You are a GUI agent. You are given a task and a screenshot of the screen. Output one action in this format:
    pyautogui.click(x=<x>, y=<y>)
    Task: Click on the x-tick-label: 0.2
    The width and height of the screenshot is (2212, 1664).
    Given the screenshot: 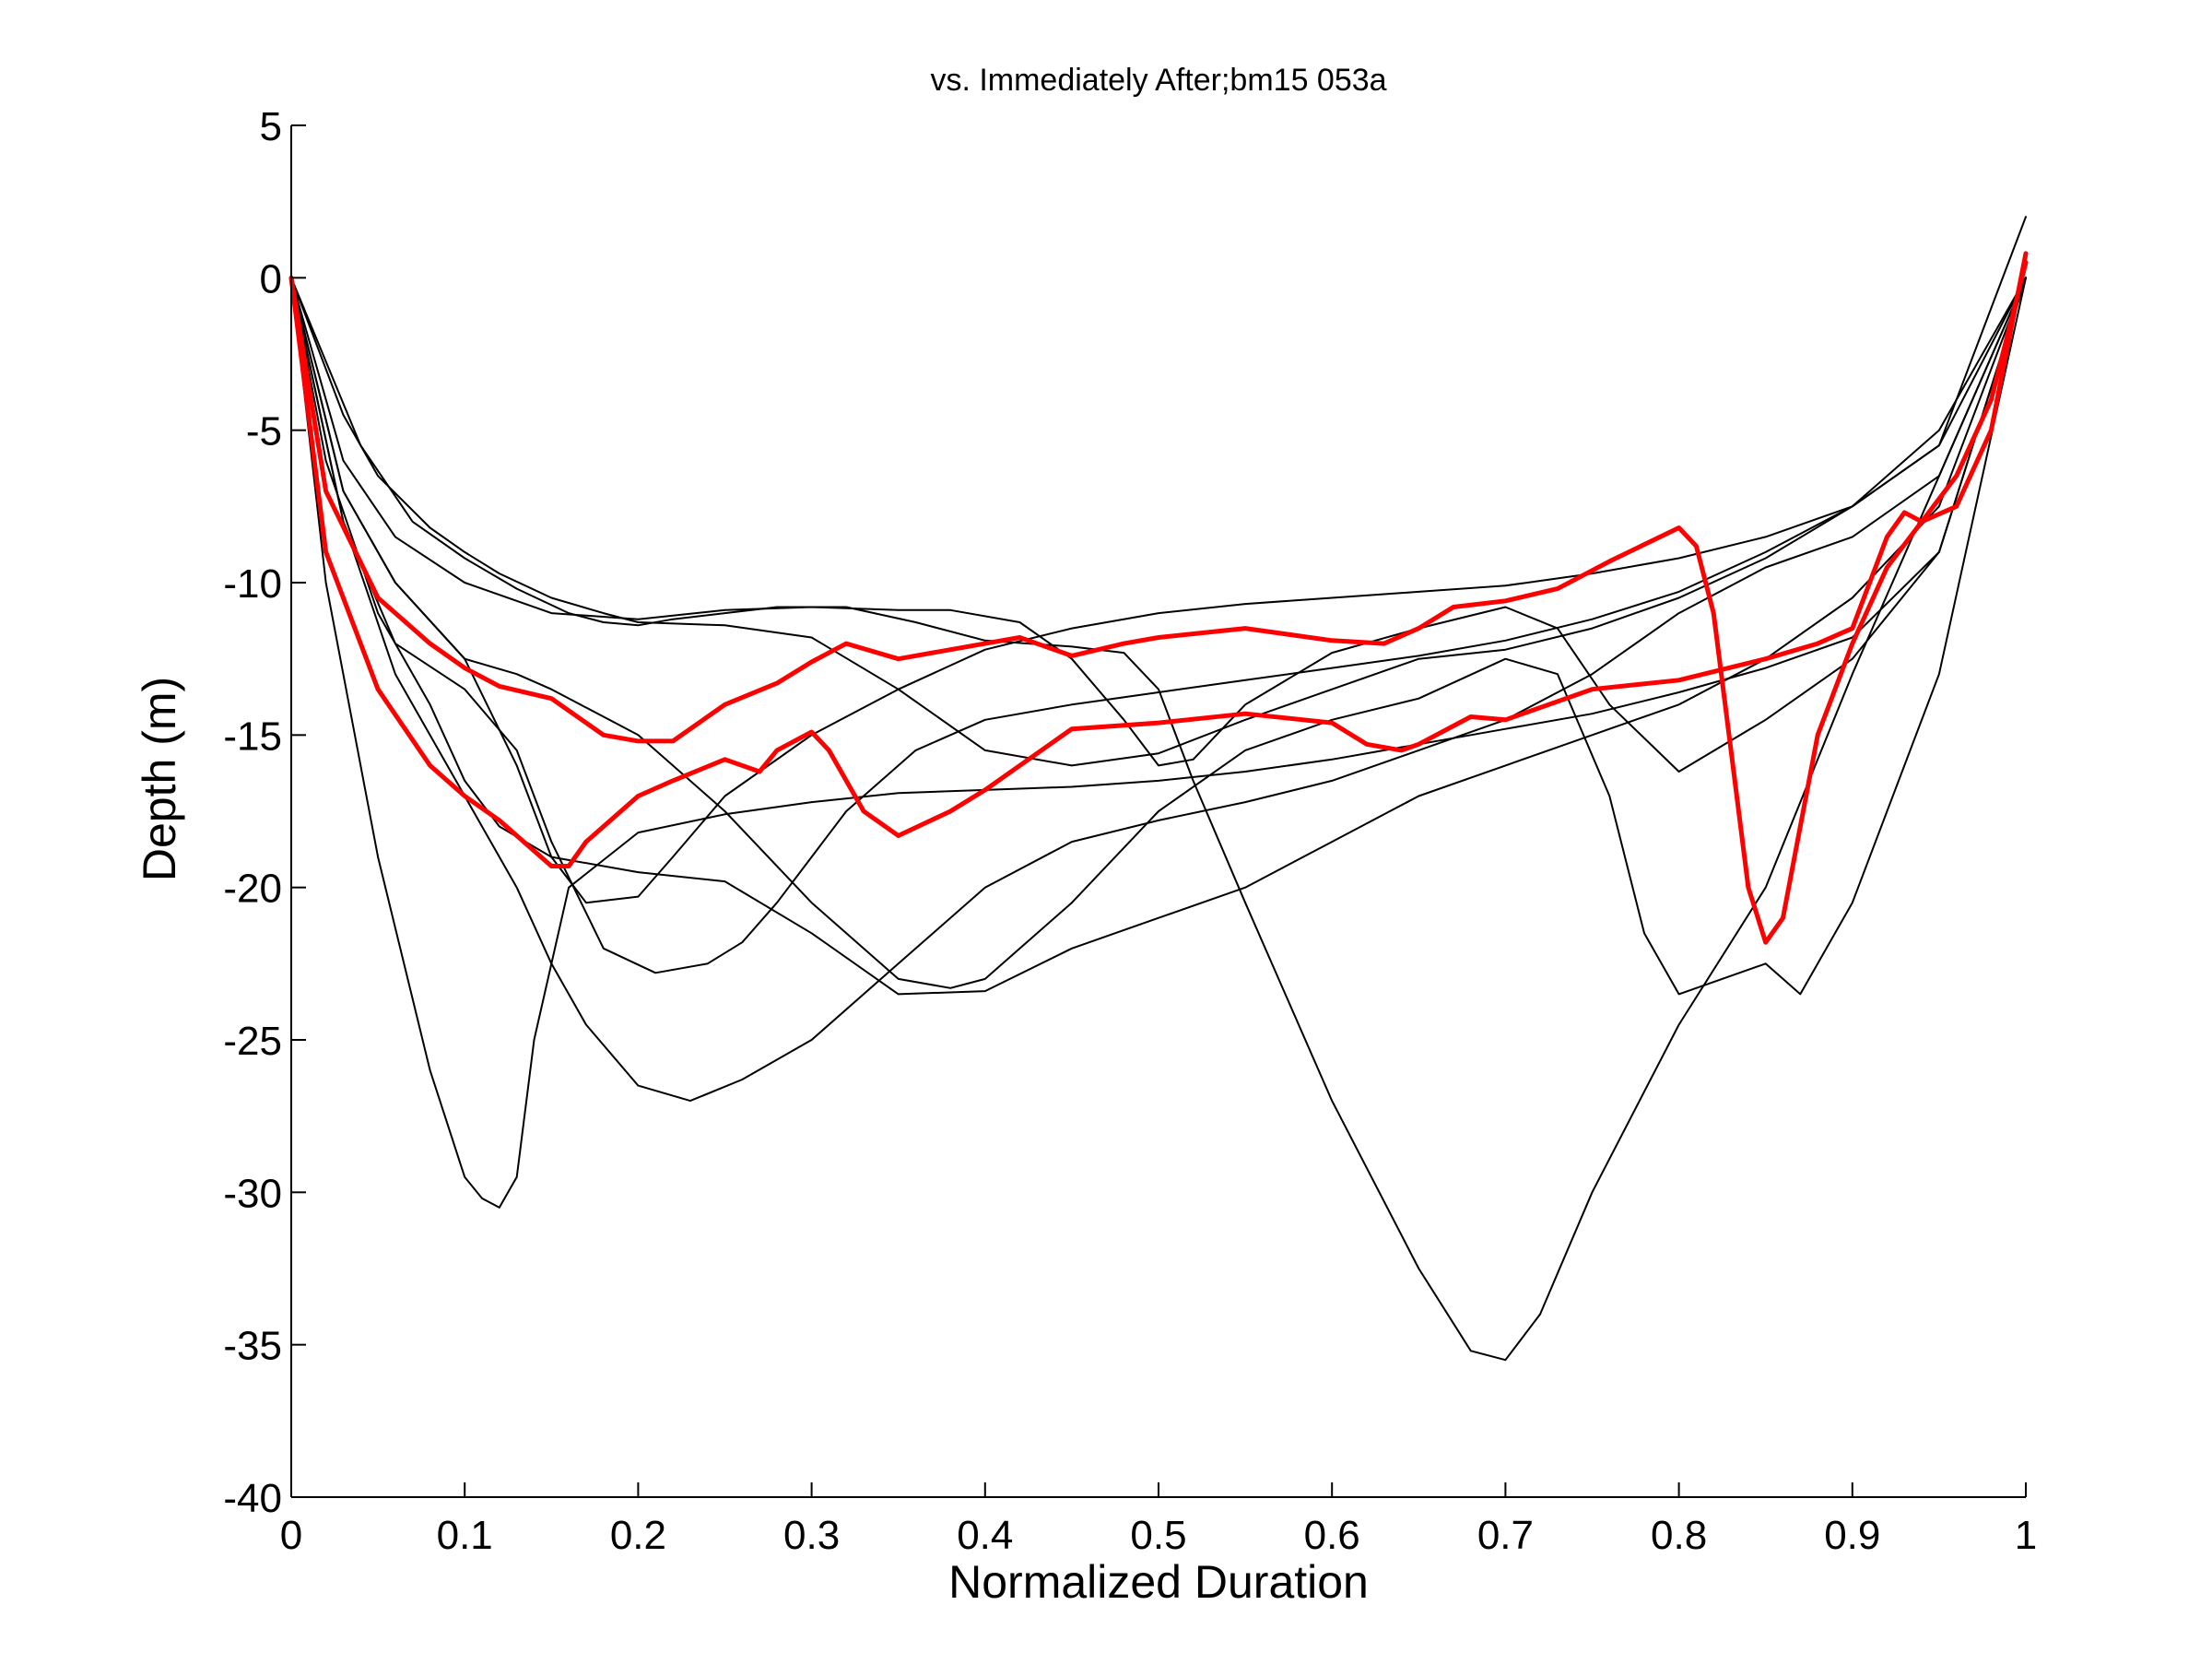 What is the action you would take?
    pyautogui.click(x=638, y=1535)
    